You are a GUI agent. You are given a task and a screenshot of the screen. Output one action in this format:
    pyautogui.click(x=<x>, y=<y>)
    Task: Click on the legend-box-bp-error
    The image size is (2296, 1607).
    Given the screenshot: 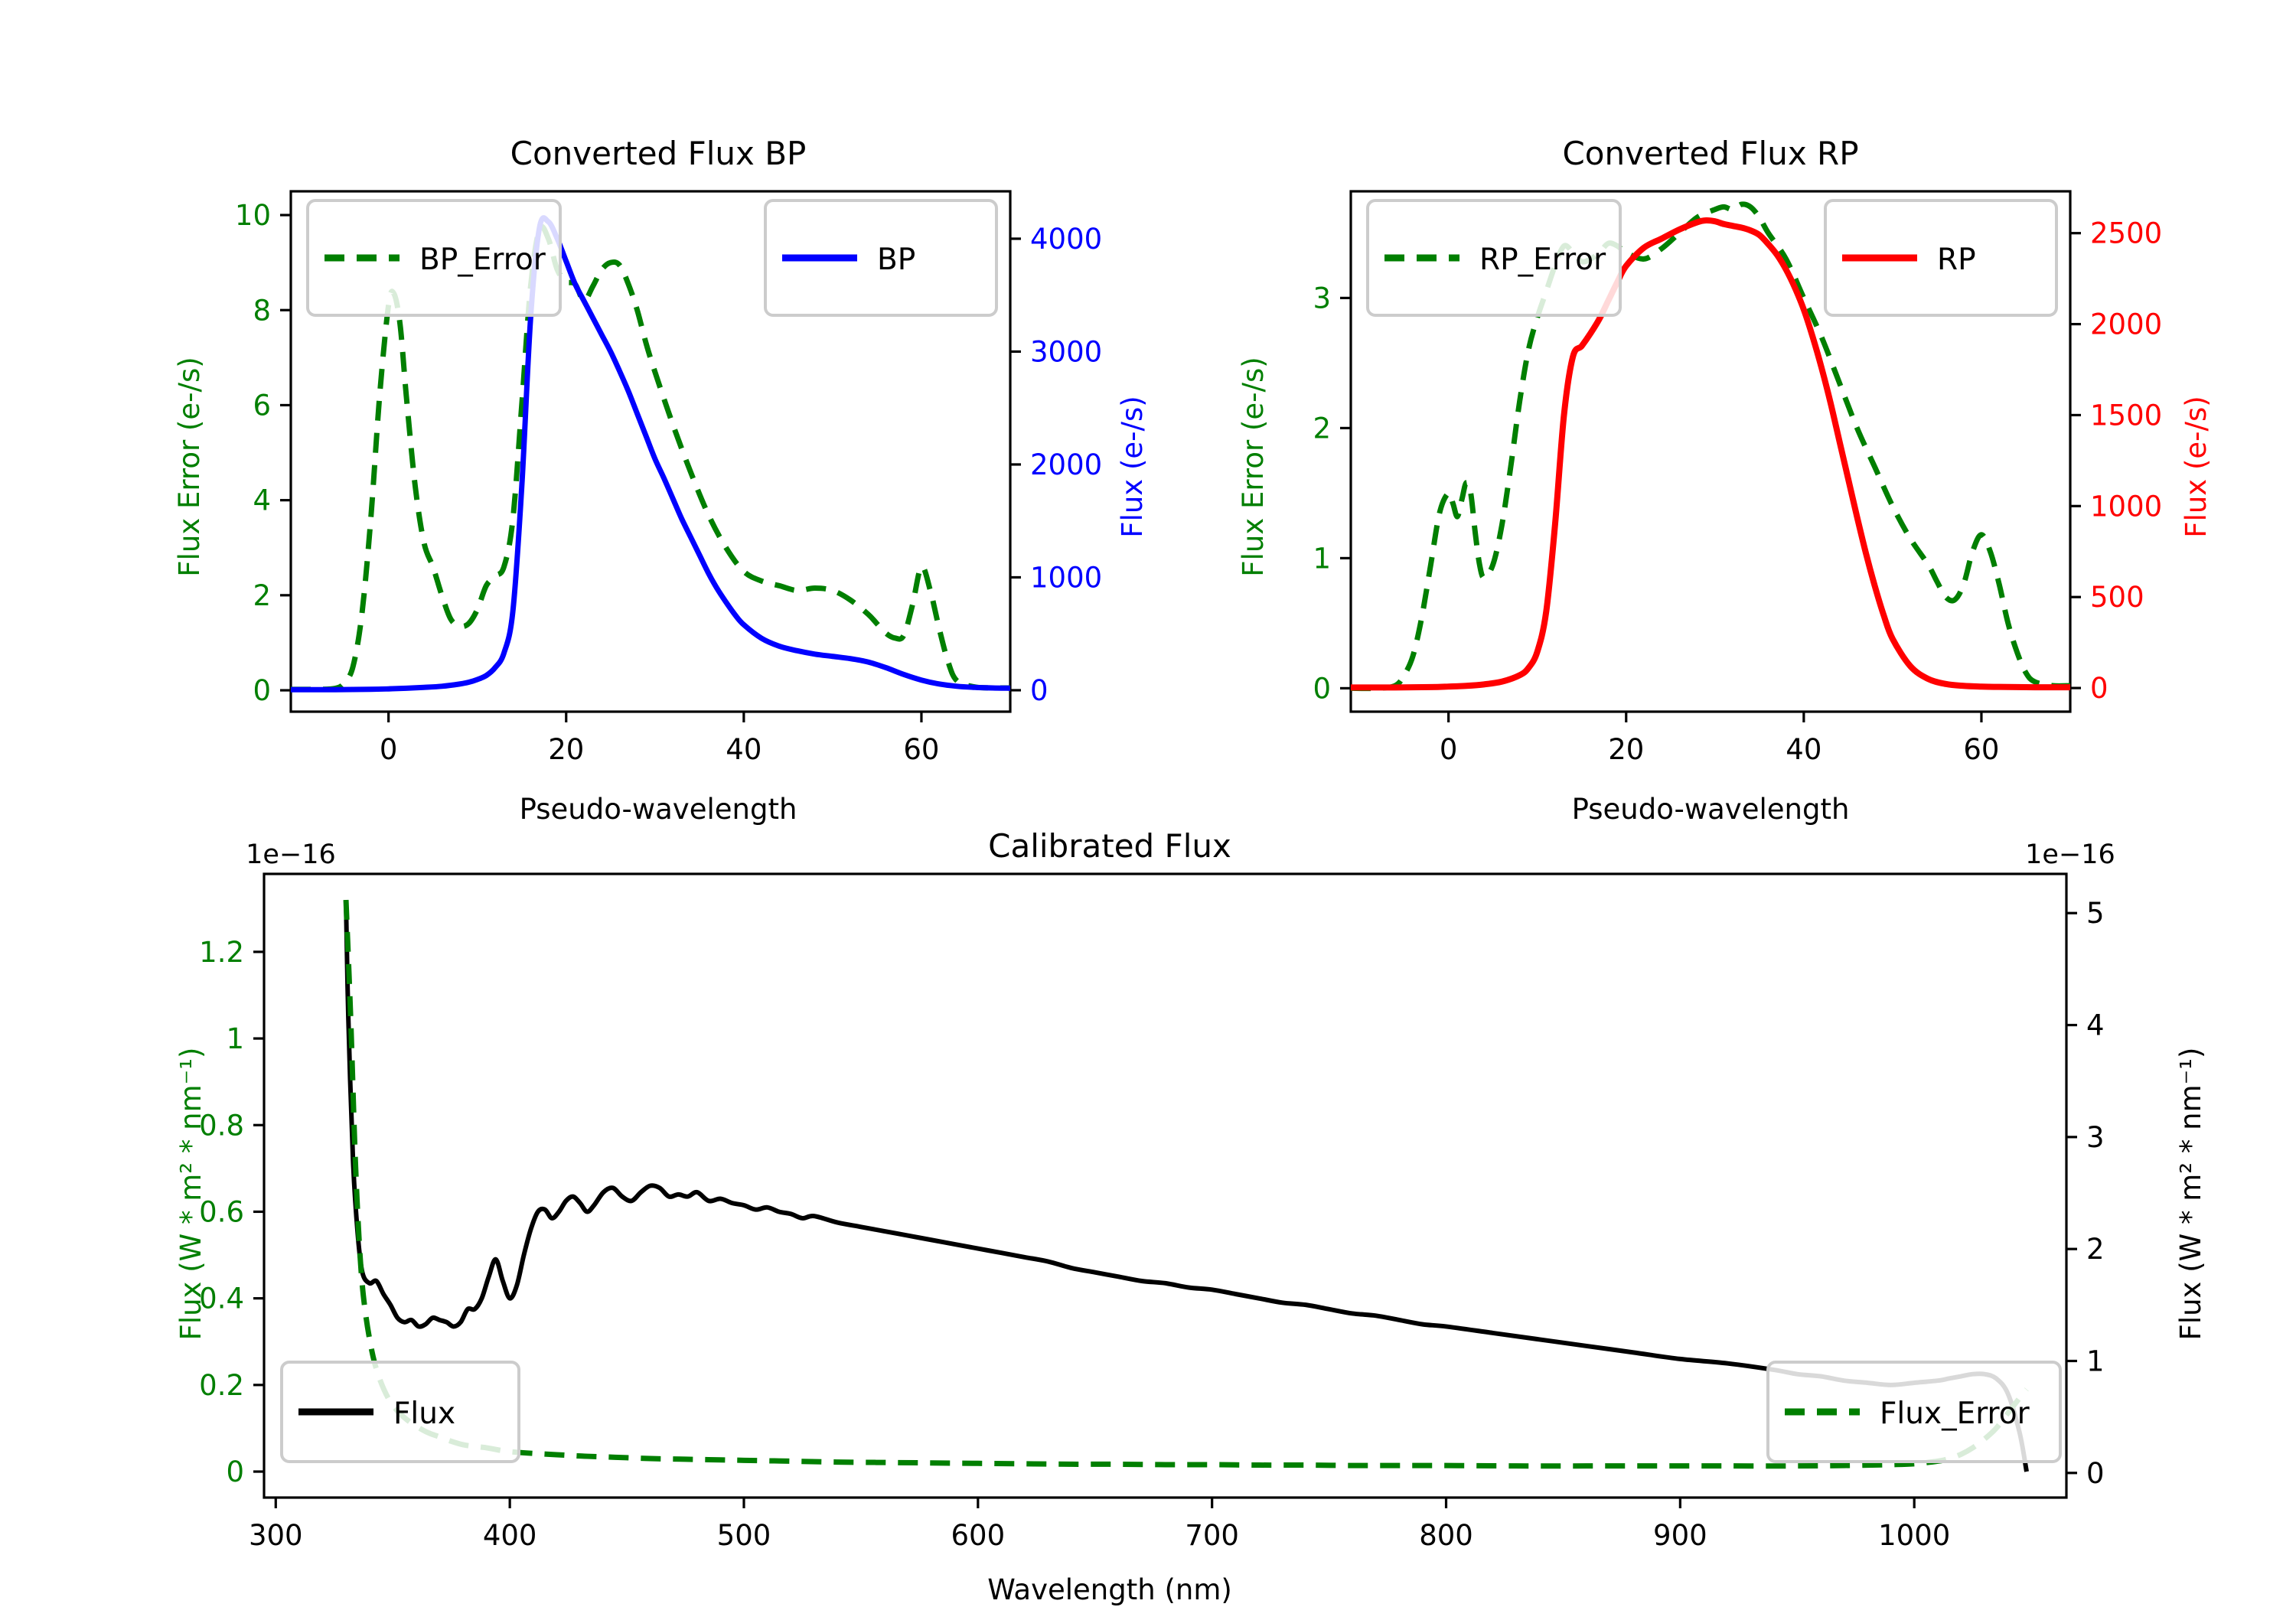 What is the action you would take?
    pyautogui.click(x=434, y=258)
    